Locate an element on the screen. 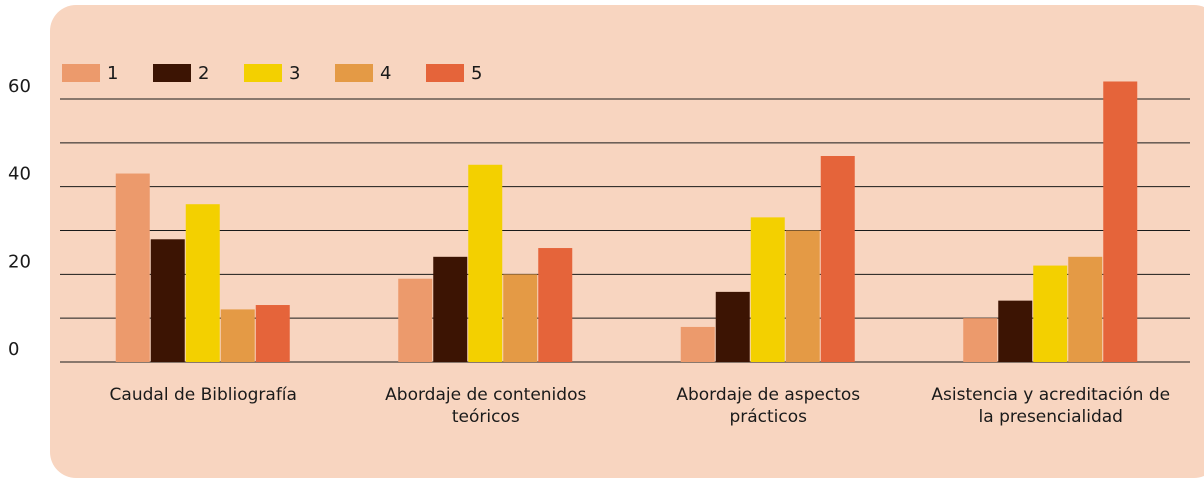 This screenshot has width=1204, height=483. y-tick-label: 60 is located at coordinates (19, 86).